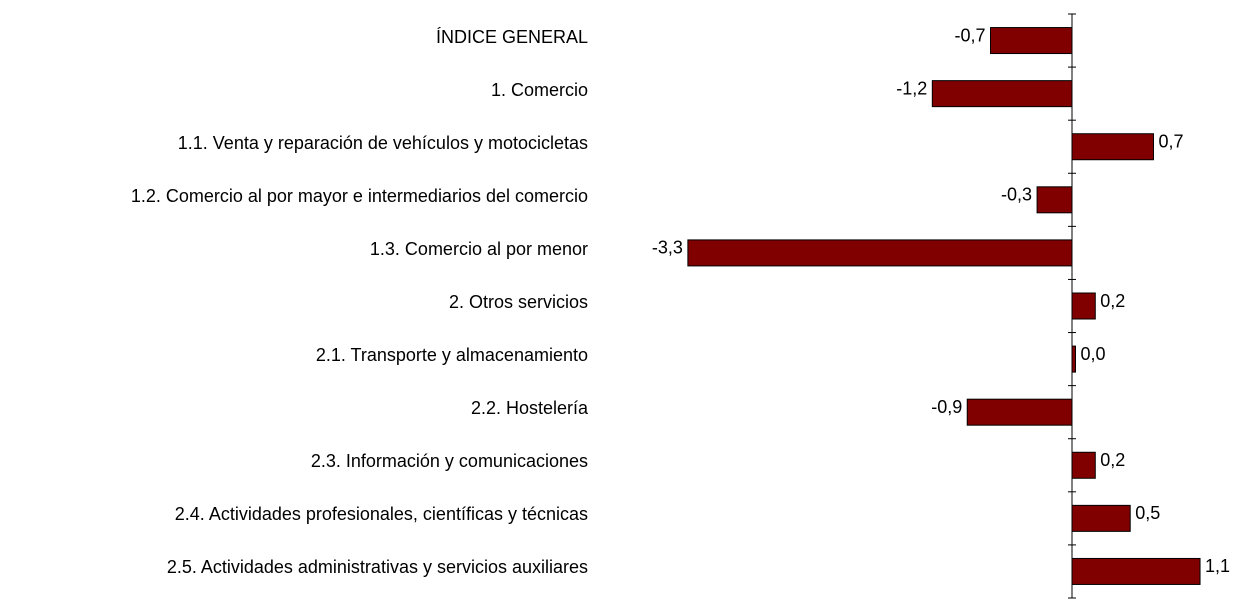  What do you see at coordinates (911, 88) in the screenshot?
I see `value-label: -1,2` at bounding box center [911, 88].